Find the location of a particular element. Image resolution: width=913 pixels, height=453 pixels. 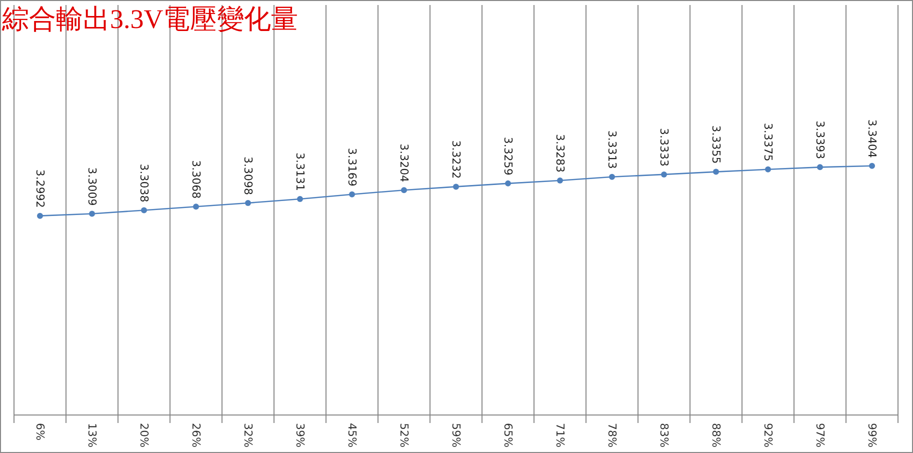

data-label: 3.3375 is located at coordinates (768, 142).